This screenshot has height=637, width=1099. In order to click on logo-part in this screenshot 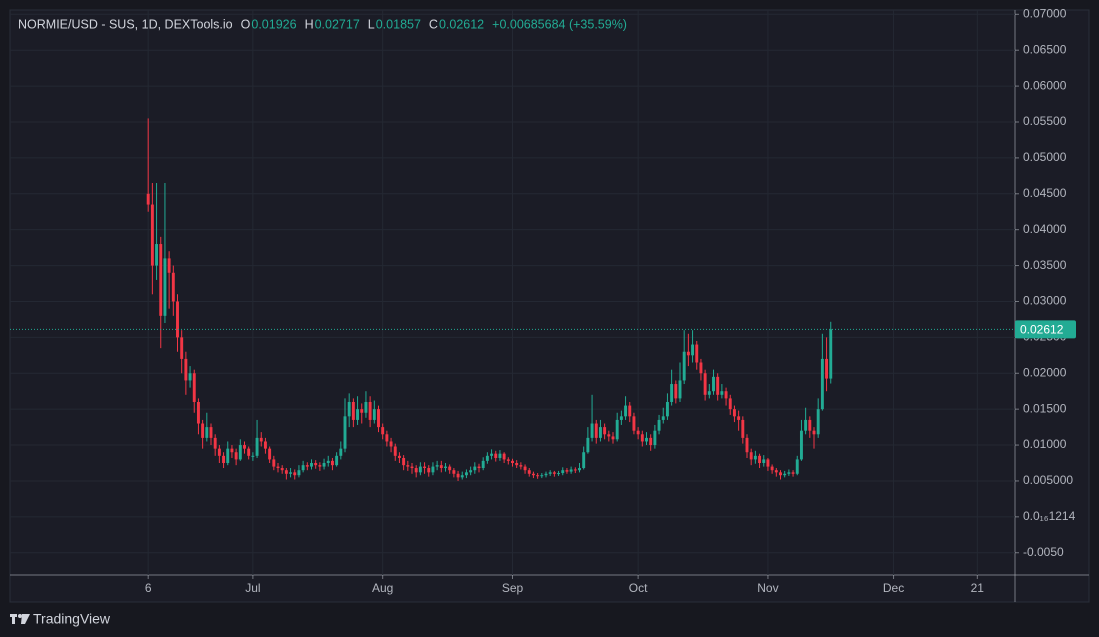, I will do `click(25, 619)`.